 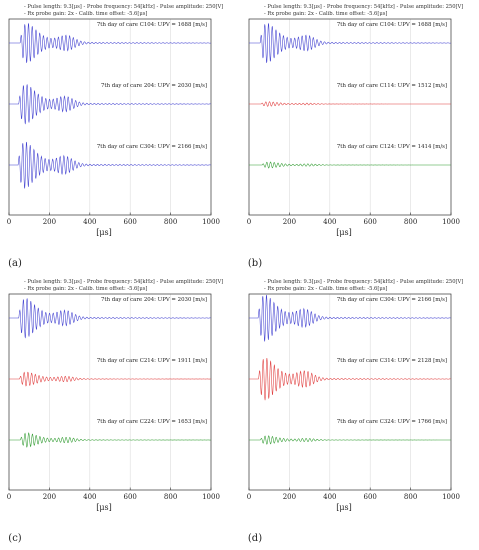 I want to click on series-title: 7th day of care C124: UPV = 1414 [m/s], so click(x=392, y=147).